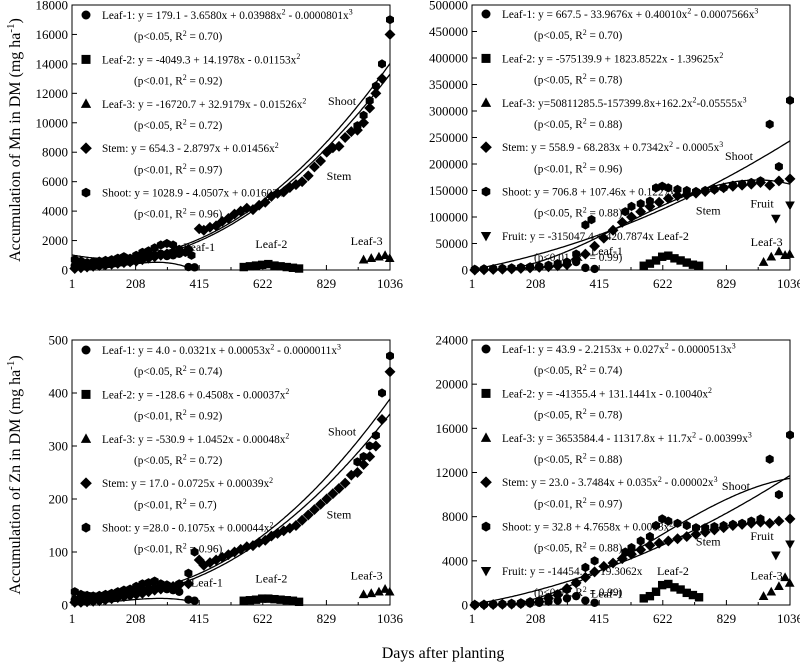 The image size is (800, 663). I want to click on legend-marker-tri-down, so click(486, 571).